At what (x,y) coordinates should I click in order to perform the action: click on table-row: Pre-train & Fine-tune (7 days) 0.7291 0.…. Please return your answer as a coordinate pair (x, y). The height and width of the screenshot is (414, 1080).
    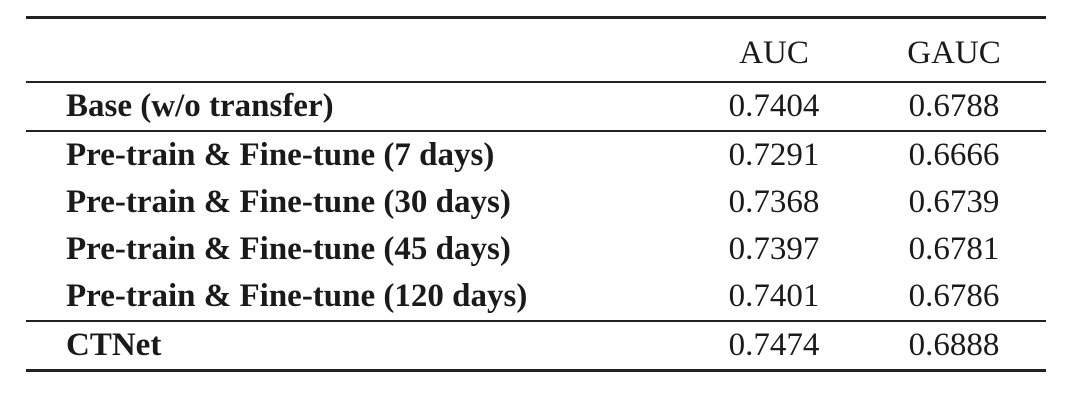
    Looking at the image, I should click on (536, 155).